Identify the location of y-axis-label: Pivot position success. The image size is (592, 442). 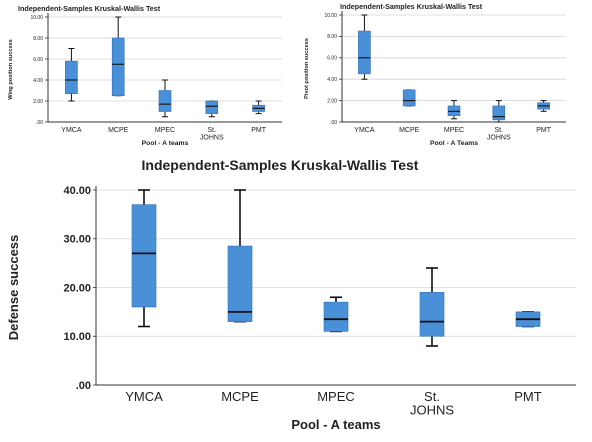
(307, 68).